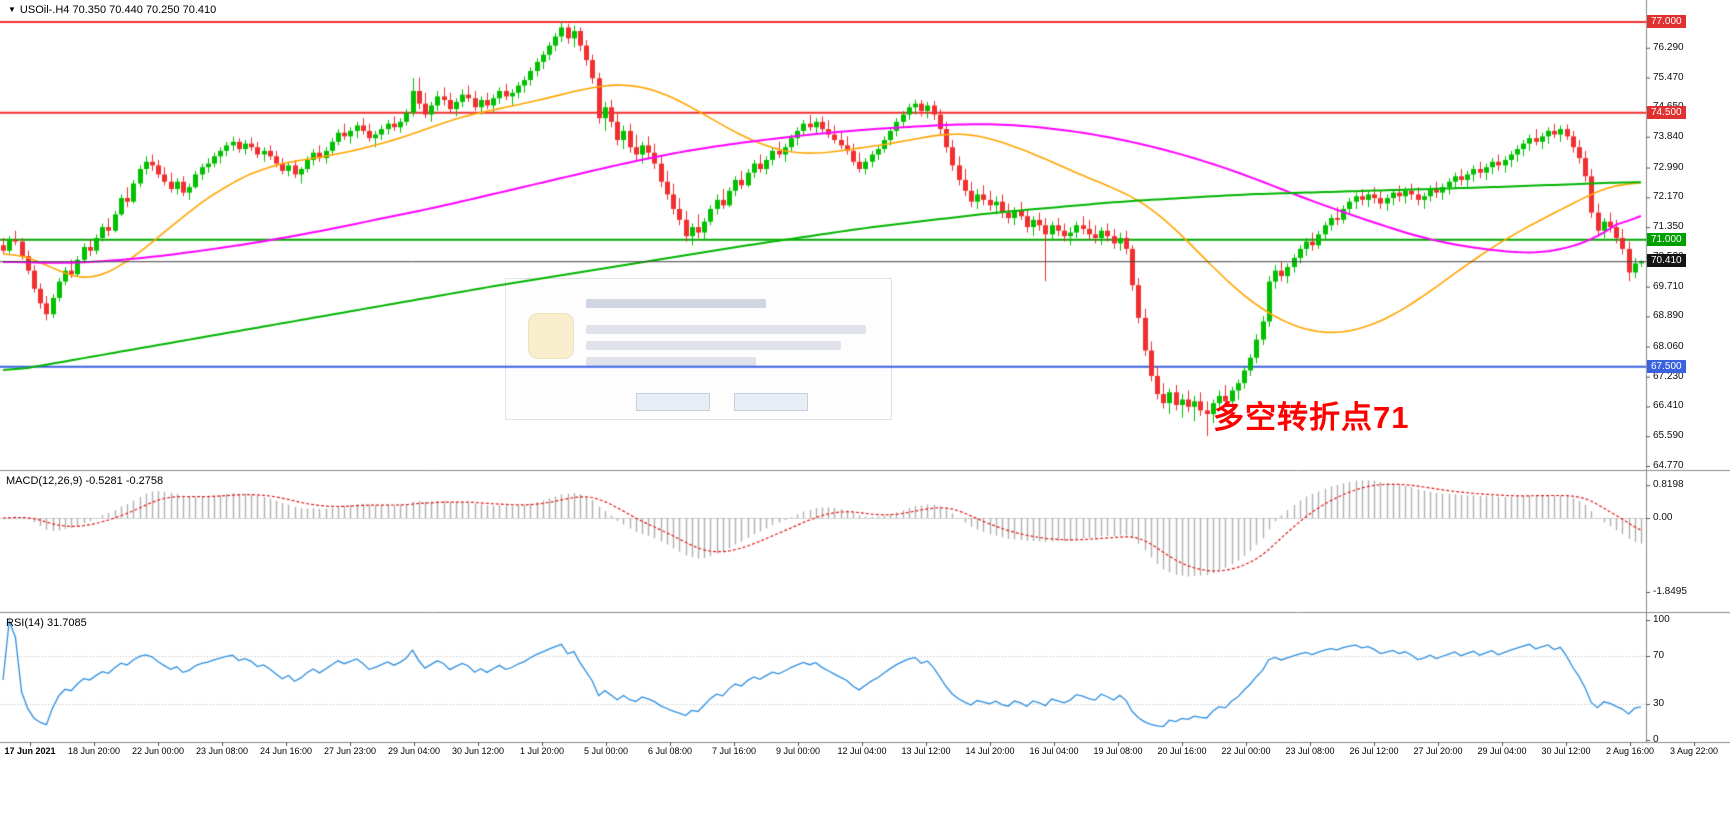 This screenshot has width=1730, height=838. Describe the element at coordinates (1668, 346) in the screenshot. I see `price-tick-label: 68.060` at that location.